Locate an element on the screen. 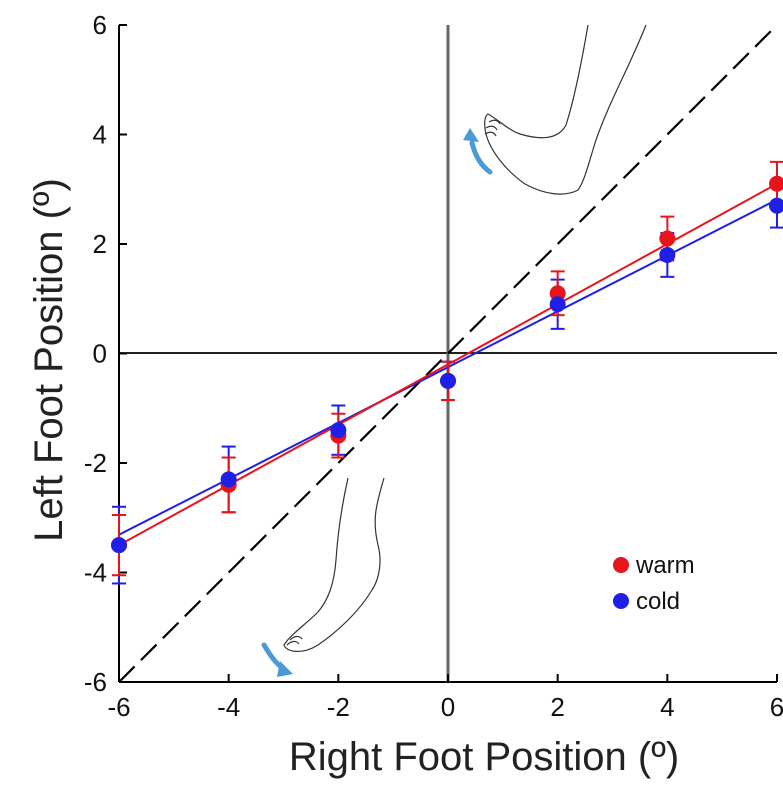 The image size is (783, 790). legend-cold-label: cold is located at coordinates (658, 601).